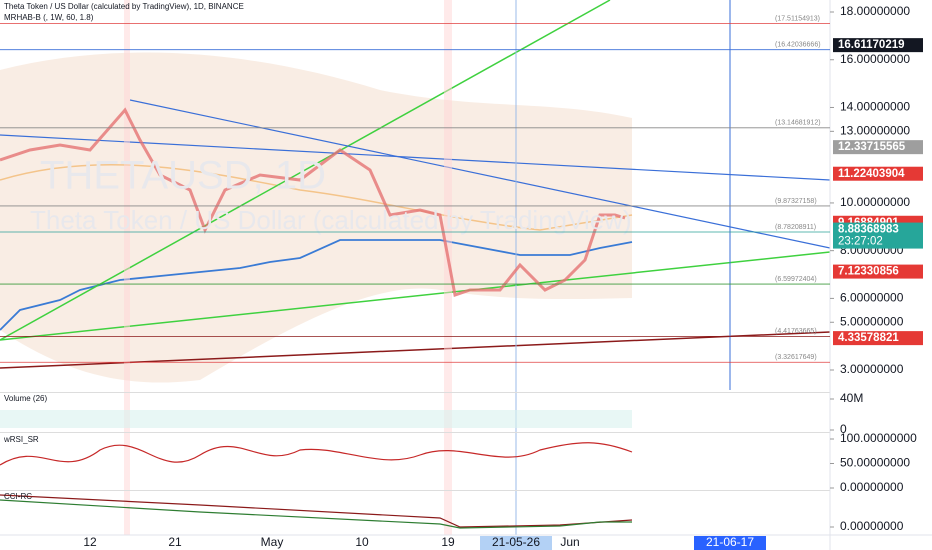  Describe the element at coordinates (875, 59) in the screenshot. I see `price-label: 16.00000000` at that location.